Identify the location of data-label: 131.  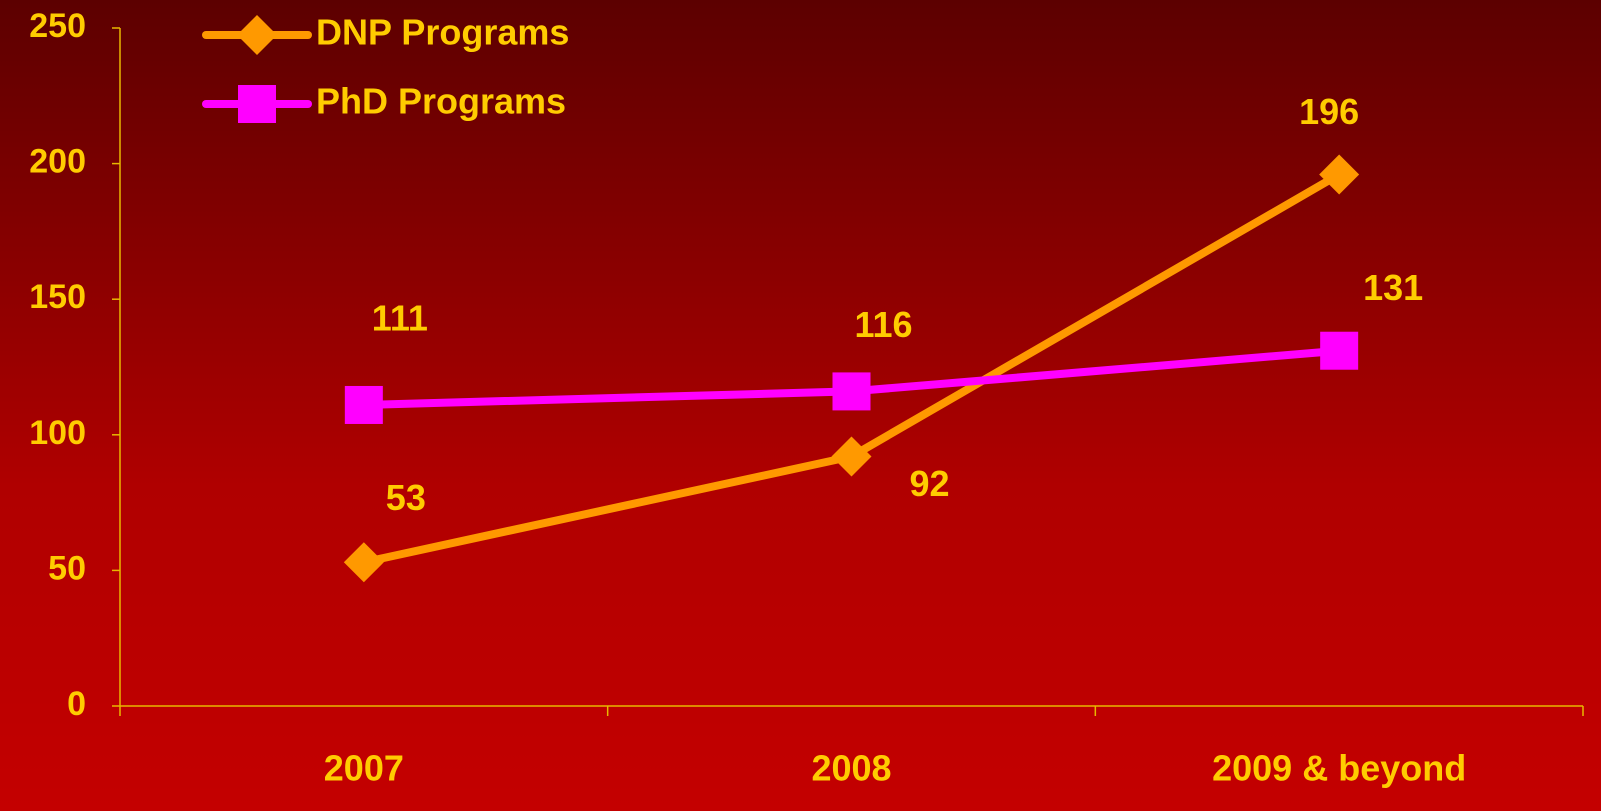
(1393, 287).